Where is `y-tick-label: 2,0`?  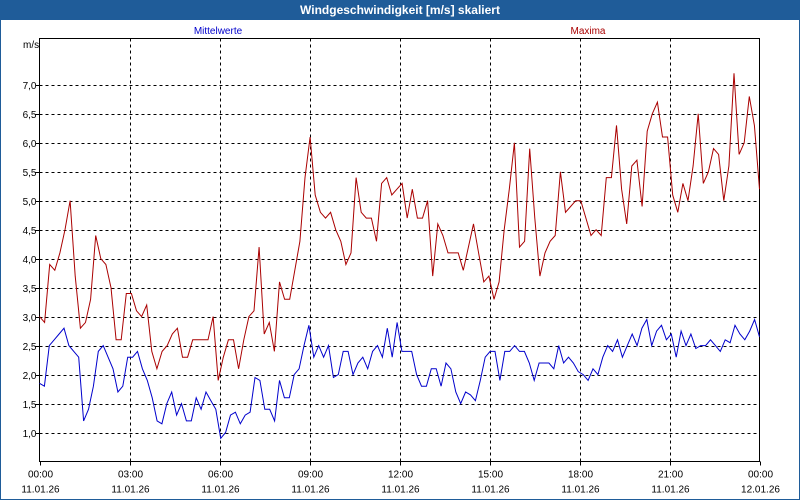 y-tick-label: 2,0 is located at coordinates (30, 376).